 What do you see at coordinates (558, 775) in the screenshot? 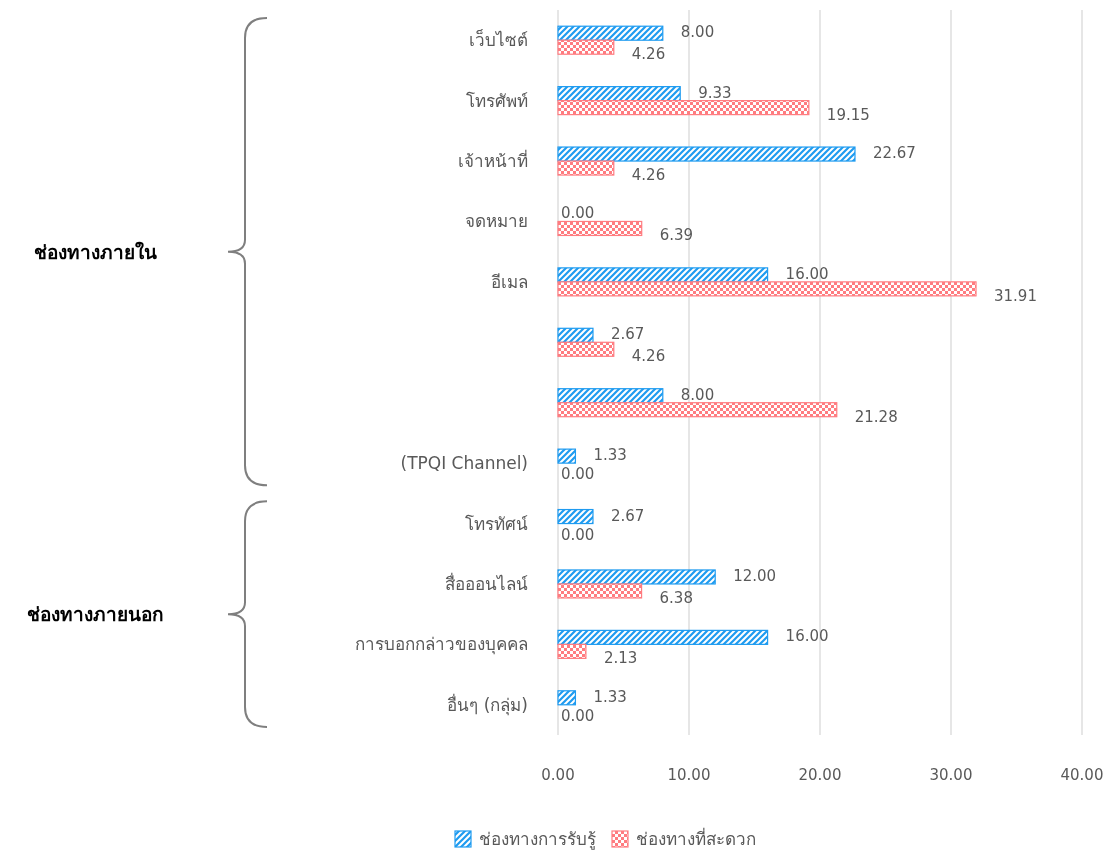
I see `x-tick-label: 0.00` at bounding box center [558, 775].